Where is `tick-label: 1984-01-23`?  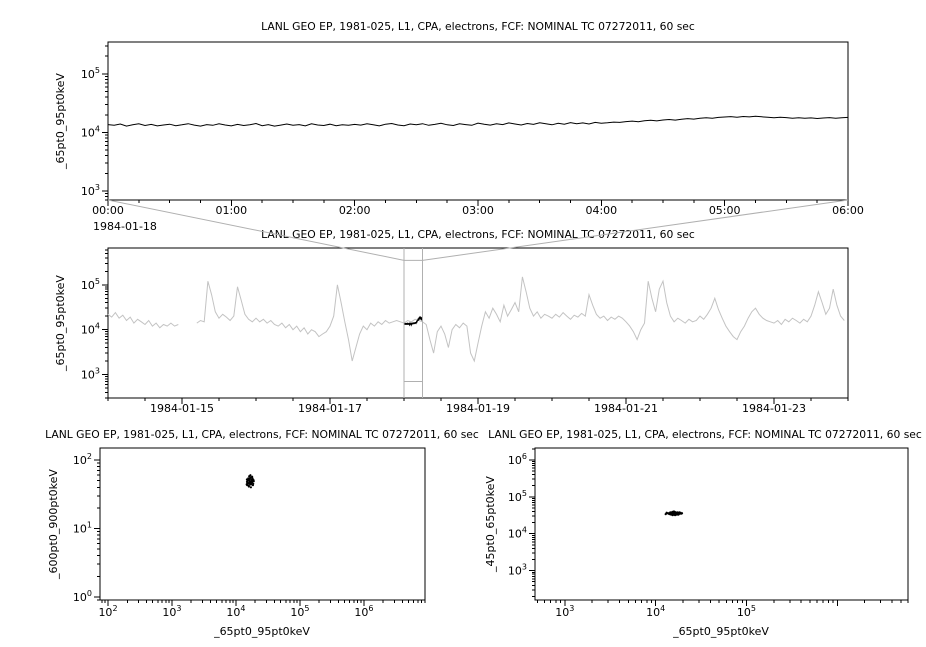 tick-label: 1984-01-23 is located at coordinates (774, 408).